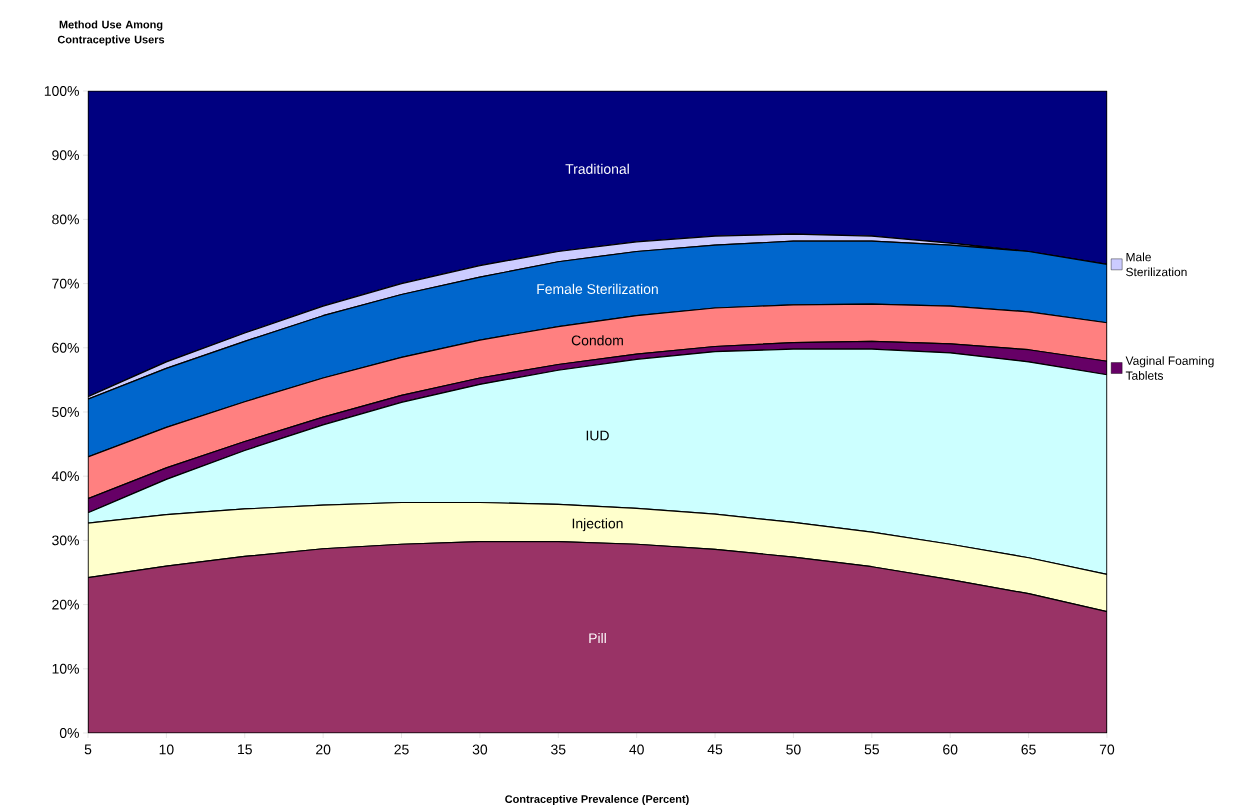 The image size is (1259, 811). What do you see at coordinates (245, 749) in the screenshot?
I see `x-tick-label: 15` at bounding box center [245, 749].